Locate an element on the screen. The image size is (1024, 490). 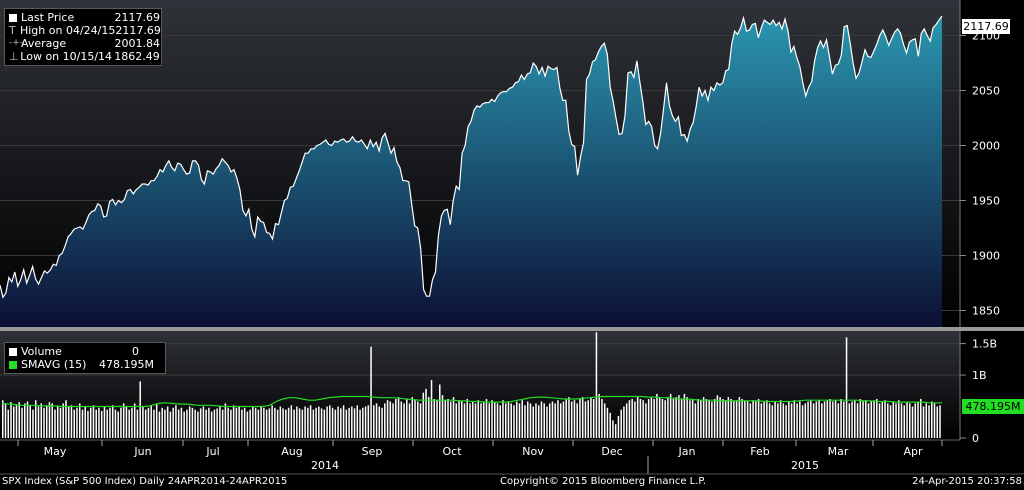
month-label: Jul is located at coordinates (212, 451).